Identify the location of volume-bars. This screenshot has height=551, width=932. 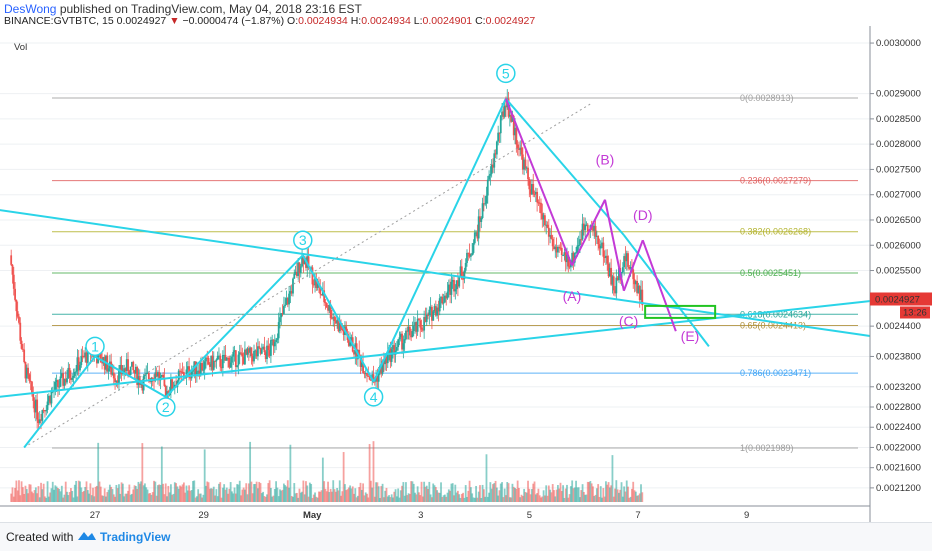
(327, 471).